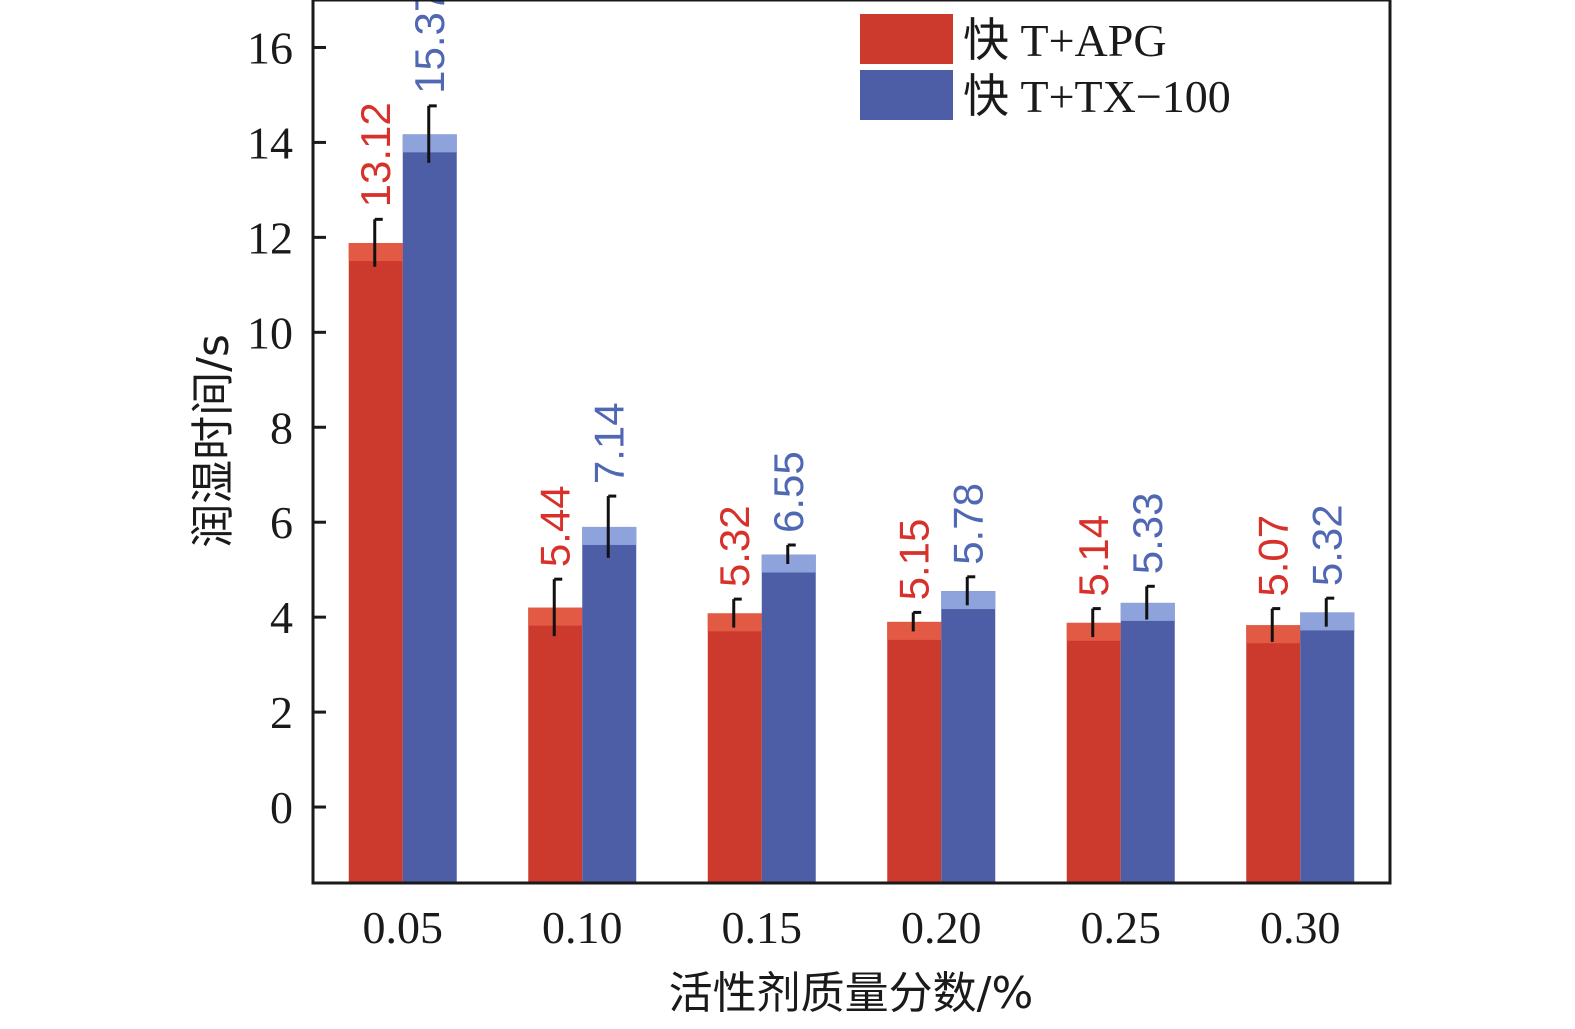 The height and width of the screenshot is (1029, 1575). What do you see at coordinates (1093, 556) in the screenshot?
I see `data-label: 5.14` at bounding box center [1093, 556].